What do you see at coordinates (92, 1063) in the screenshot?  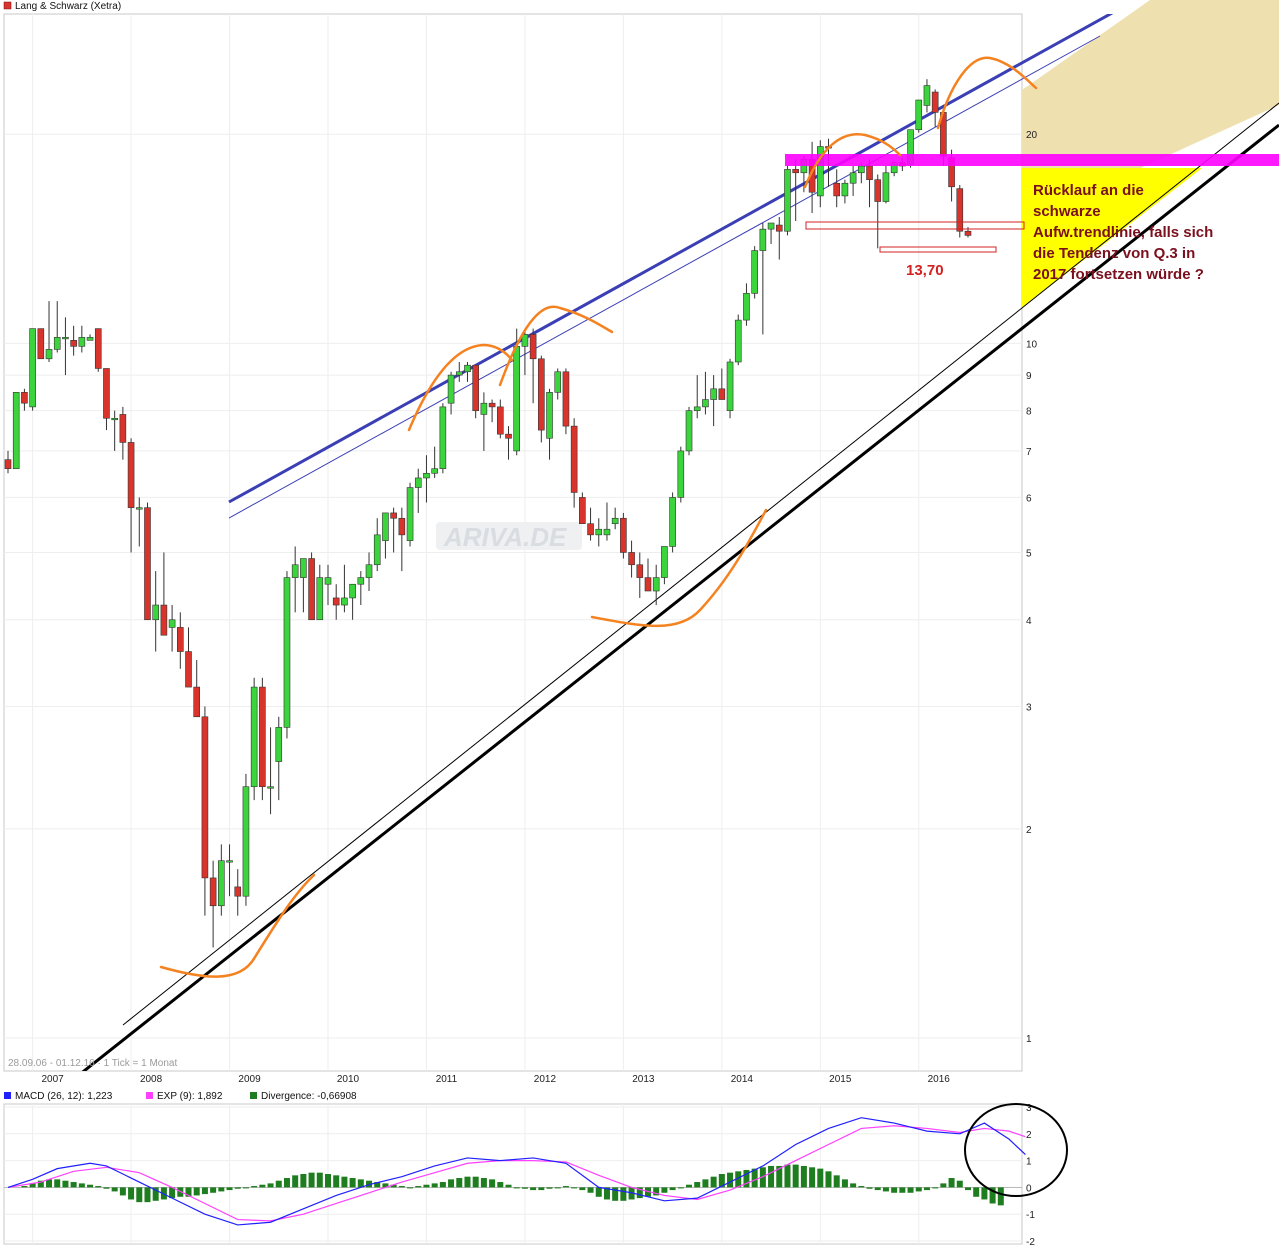 I see `range-label: 28.09.06 - 01.12.16 · 1 Tick = 1 Monat` at bounding box center [92, 1063].